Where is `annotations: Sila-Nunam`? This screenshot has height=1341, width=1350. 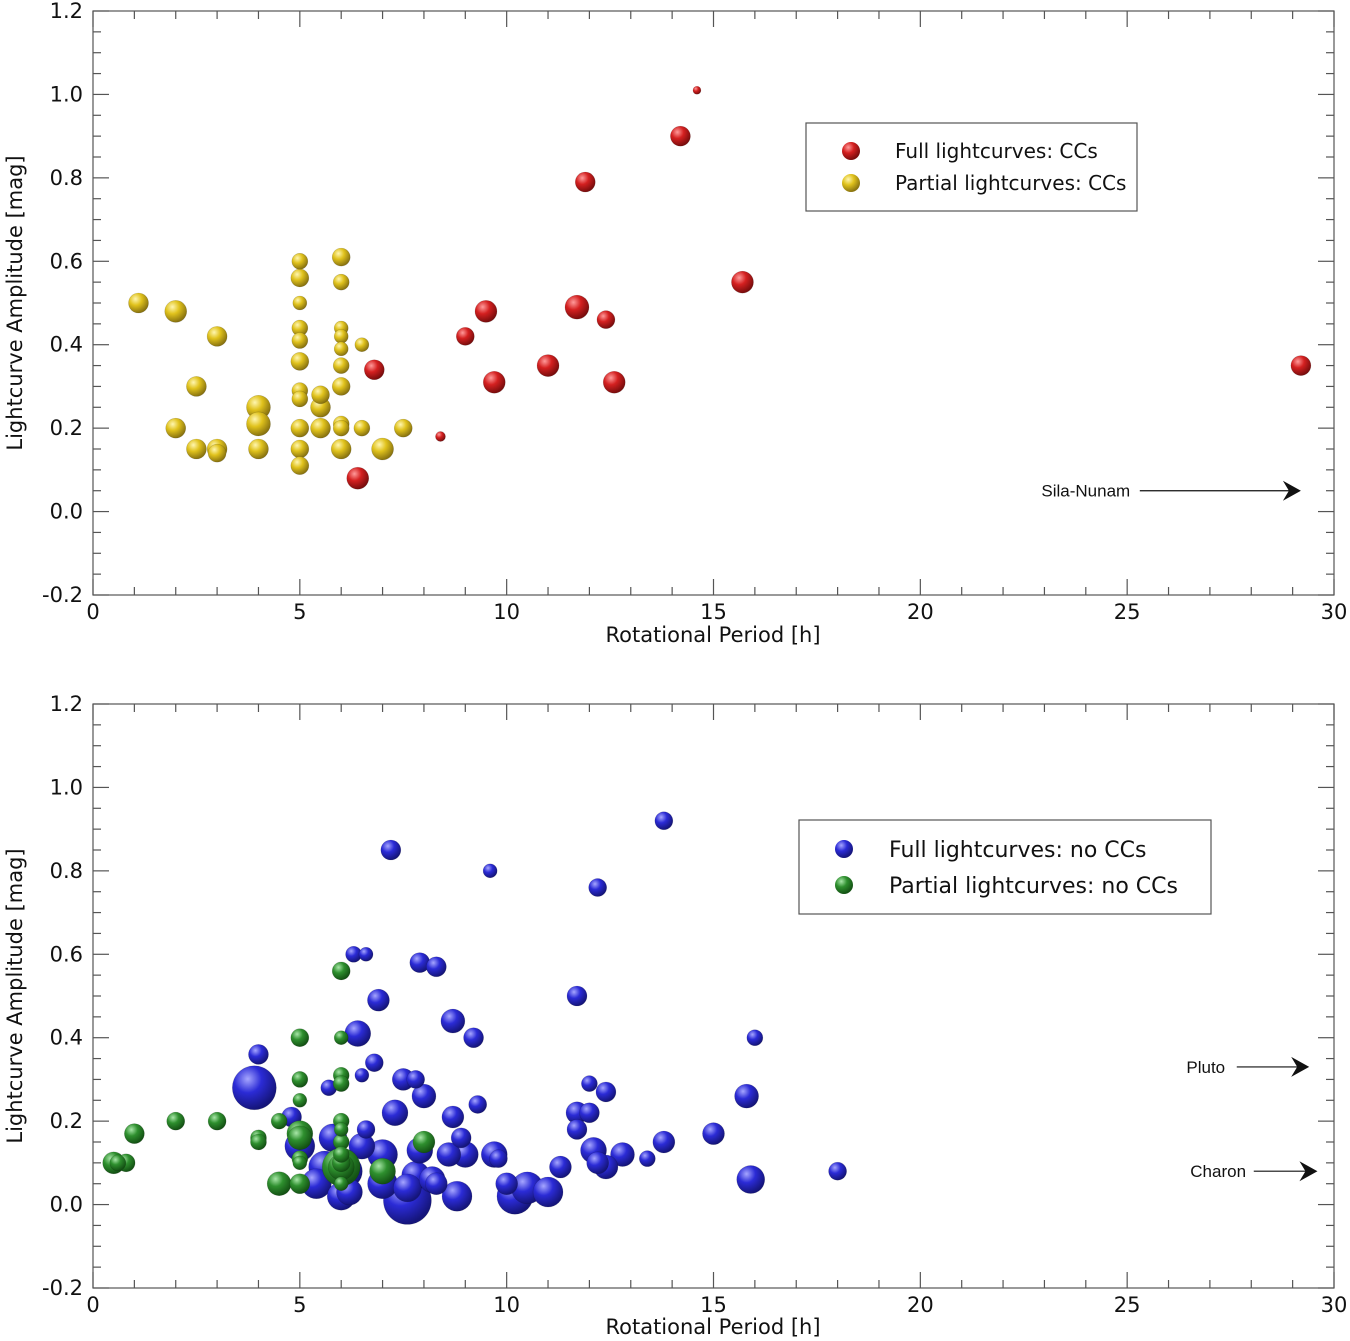
annotations: Sila-Nunam is located at coordinates (1171, 490).